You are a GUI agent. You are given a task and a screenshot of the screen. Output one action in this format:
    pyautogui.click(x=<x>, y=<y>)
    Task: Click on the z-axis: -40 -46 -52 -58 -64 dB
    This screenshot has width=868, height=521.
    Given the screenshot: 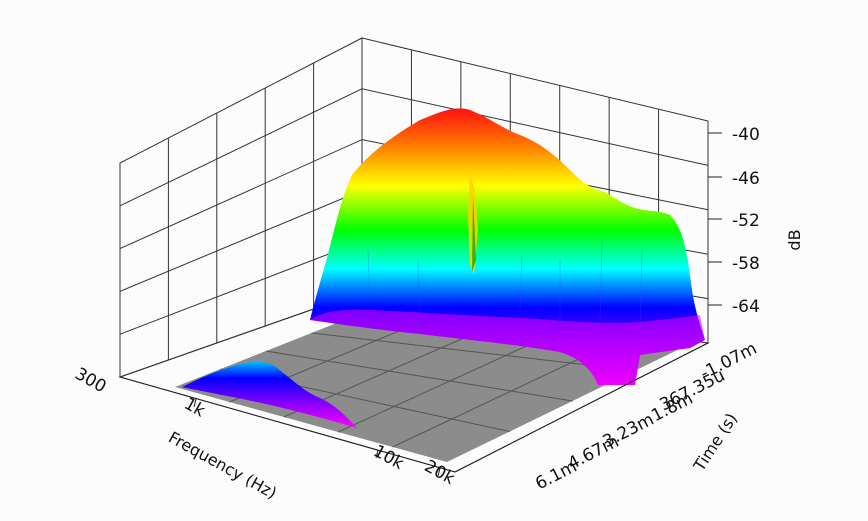 What is the action you would take?
    pyautogui.click(x=756, y=221)
    